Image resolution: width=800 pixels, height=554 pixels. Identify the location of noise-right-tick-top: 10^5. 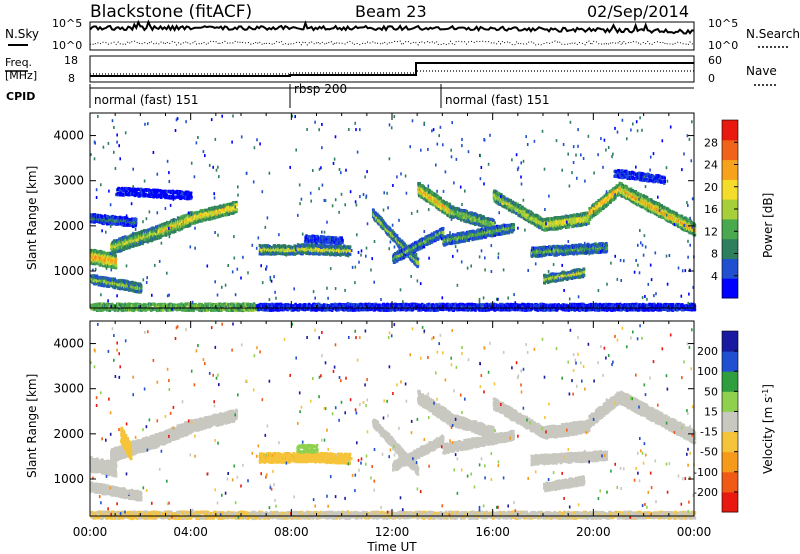
(723, 23).